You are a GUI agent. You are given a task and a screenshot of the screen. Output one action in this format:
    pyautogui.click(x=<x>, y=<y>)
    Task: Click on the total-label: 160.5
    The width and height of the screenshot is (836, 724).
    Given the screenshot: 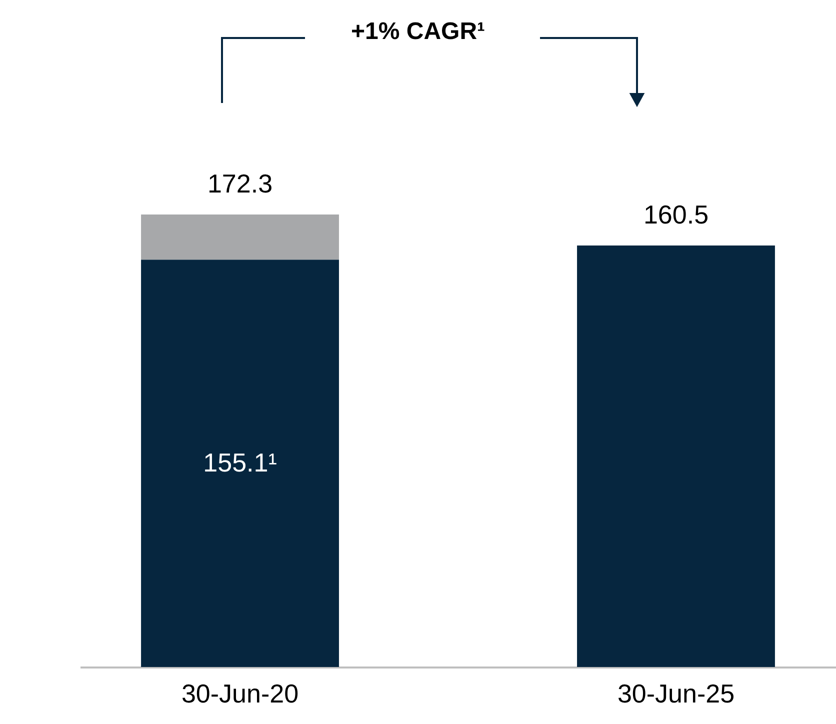 What is the action you would take?
    pyautogui.click(x=676, y=214)
    